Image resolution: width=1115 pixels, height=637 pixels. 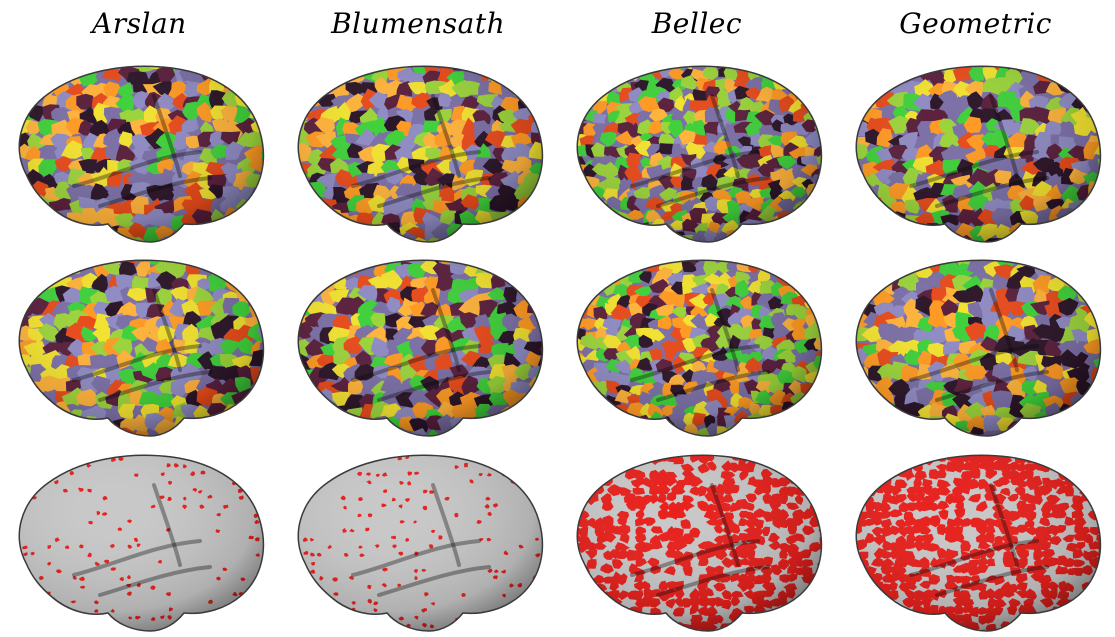 What do you see at coordinates (975, 23) in the screenshot?
I see `column-title-geometric: Geometric` at bounding box center [975, 23].